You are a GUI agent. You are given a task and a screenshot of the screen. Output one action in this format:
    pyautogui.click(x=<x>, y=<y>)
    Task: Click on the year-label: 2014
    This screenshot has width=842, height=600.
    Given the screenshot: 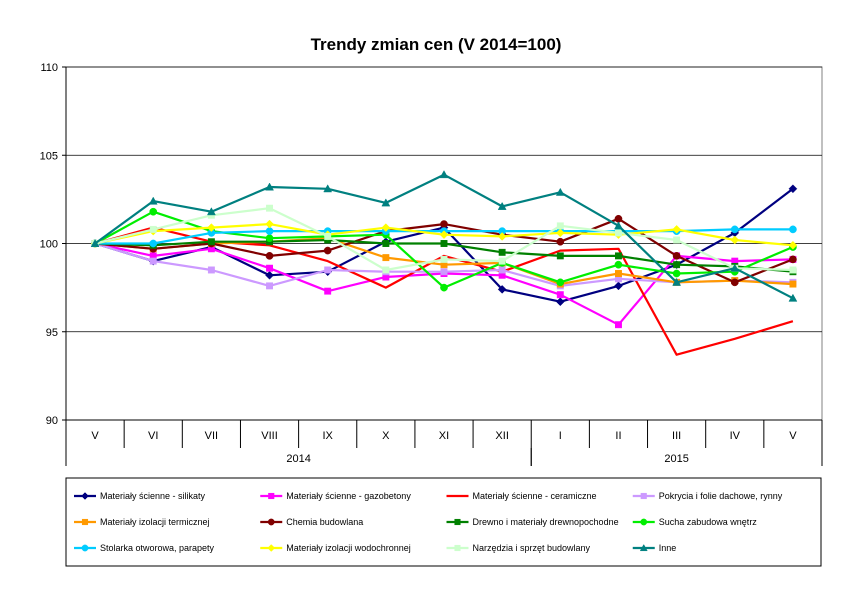 What is the action you would take?
    pyautogui.click(x=298, y=459)
    